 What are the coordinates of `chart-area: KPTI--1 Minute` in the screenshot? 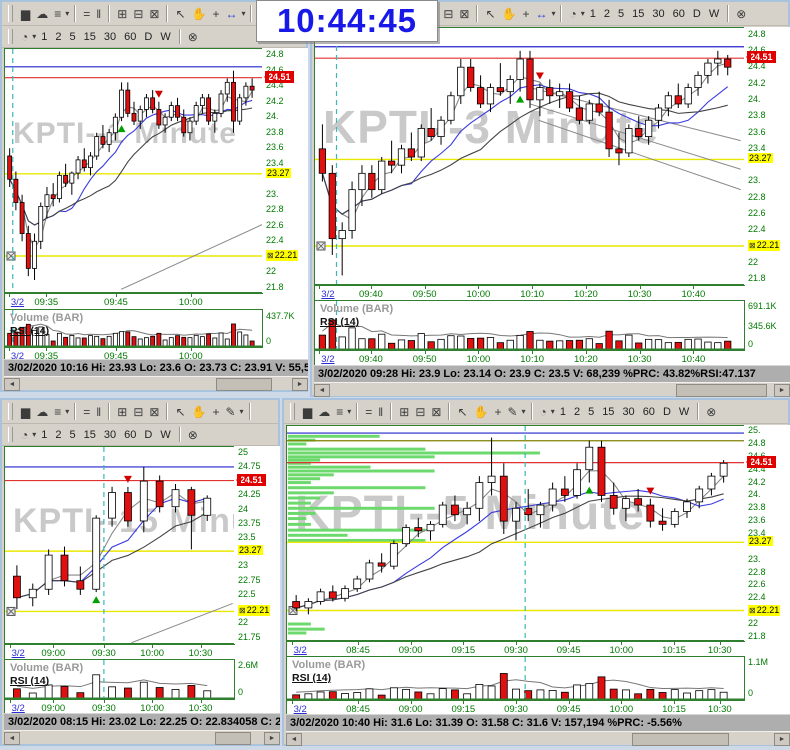 It's located at (133, 170).